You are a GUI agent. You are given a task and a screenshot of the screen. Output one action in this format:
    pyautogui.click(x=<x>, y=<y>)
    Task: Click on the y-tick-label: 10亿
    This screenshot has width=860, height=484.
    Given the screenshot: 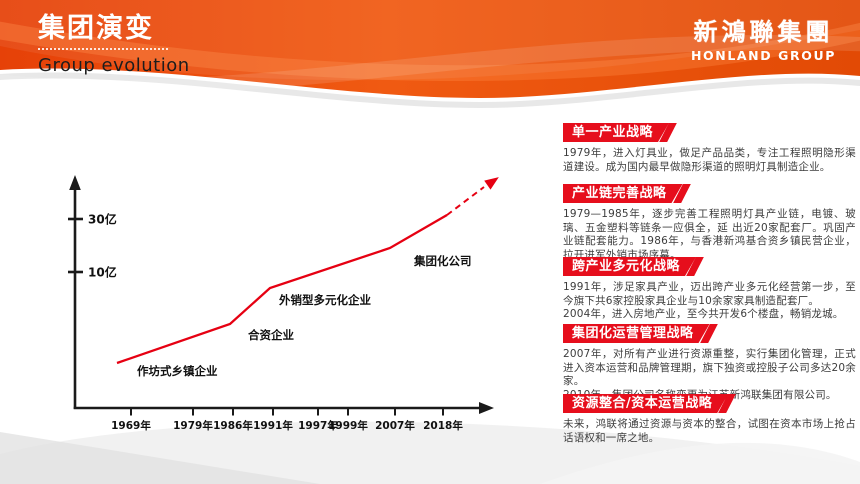 What is the action you would take?
    pyautogui.click(x=102, y=272)
    